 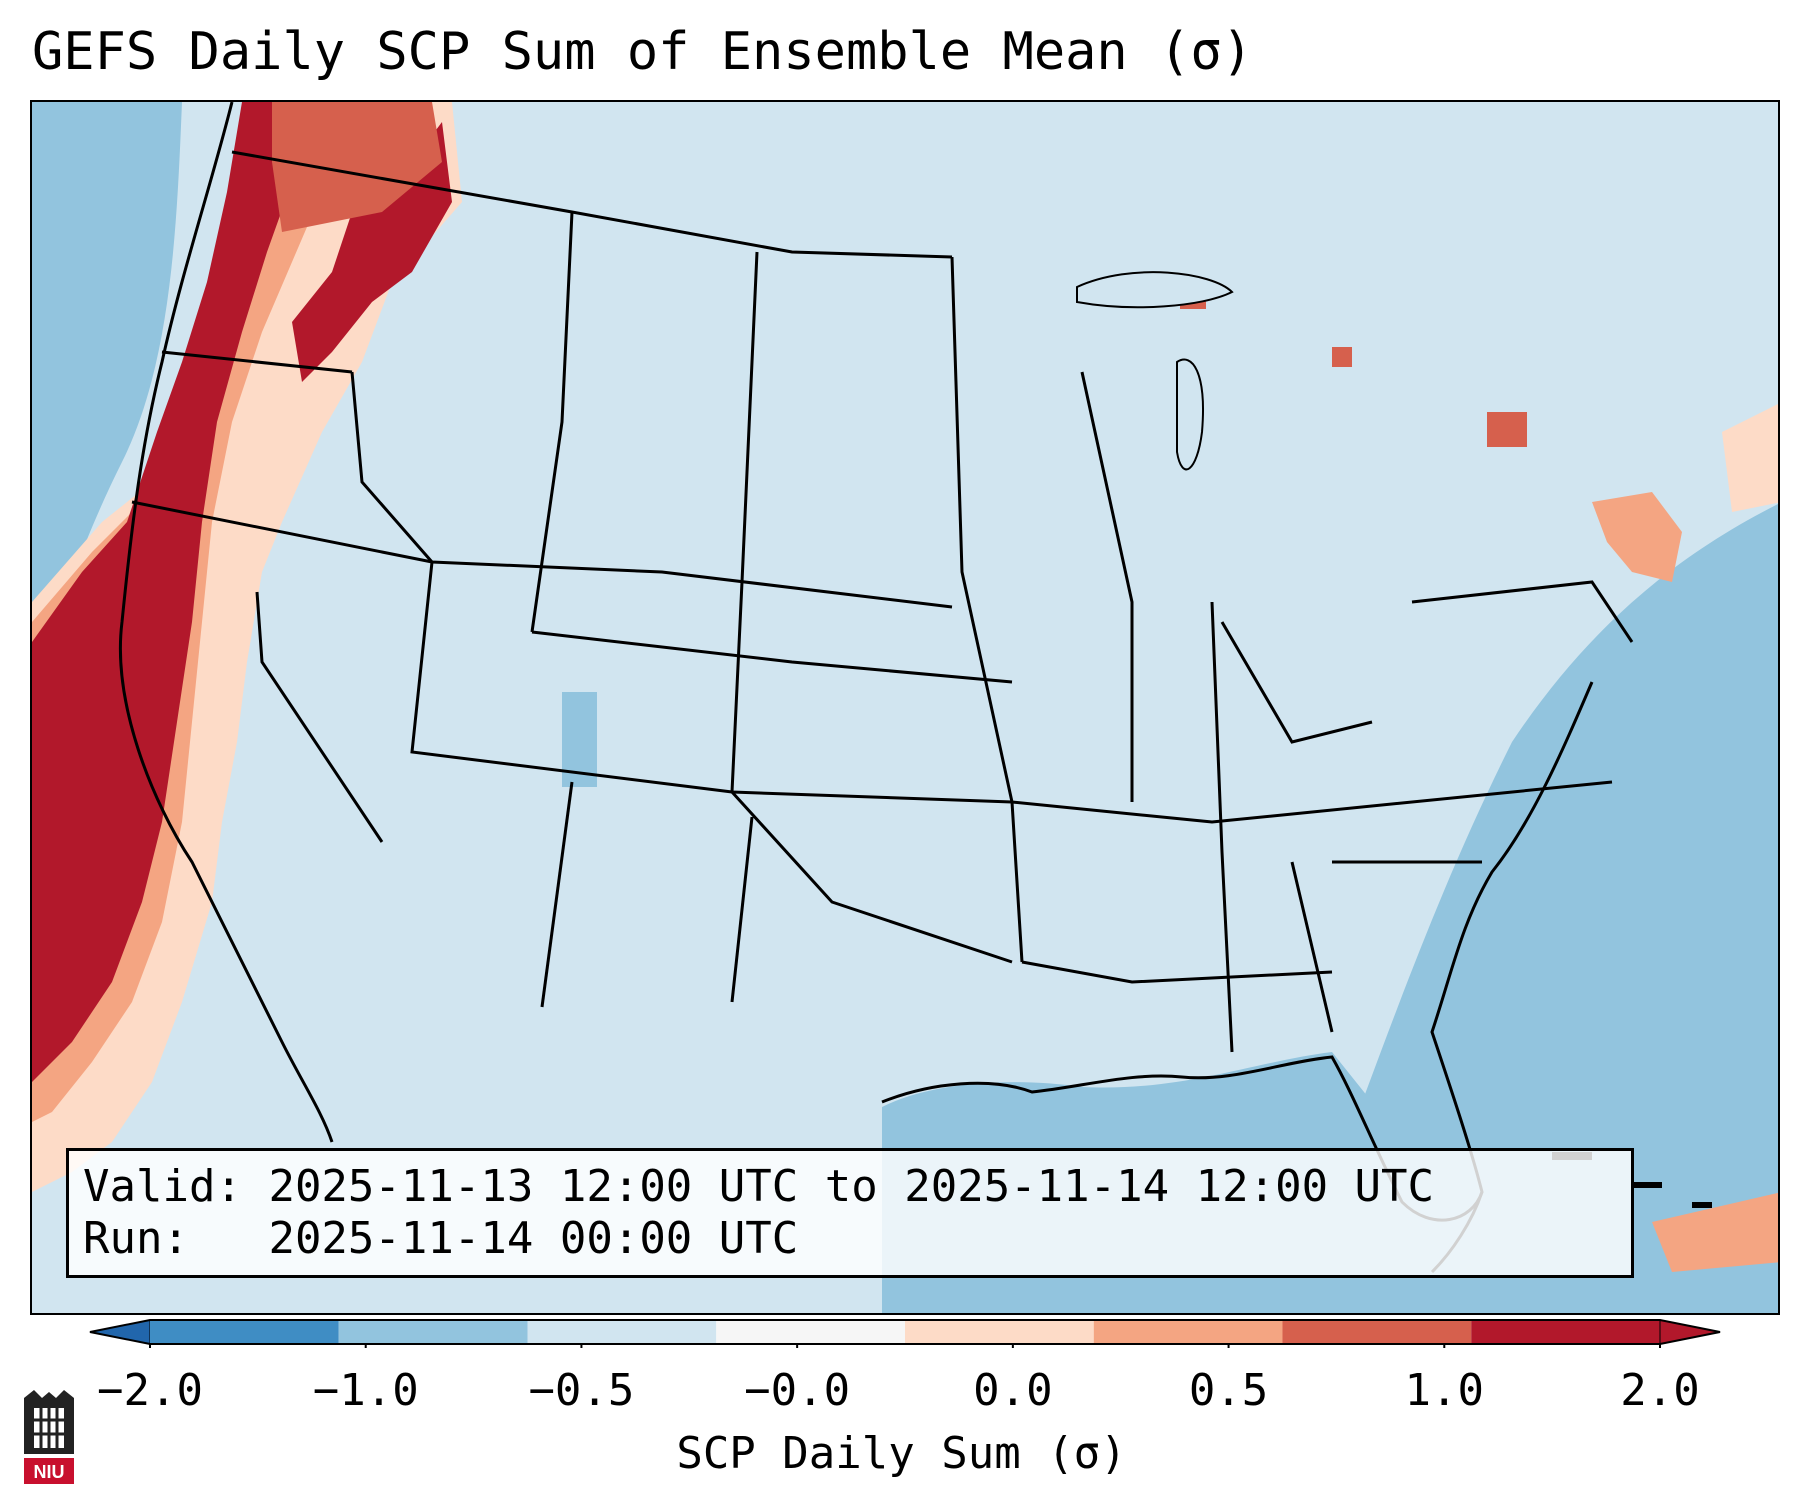 I want to click on new-york-spot, so click(x=1507, y=429).